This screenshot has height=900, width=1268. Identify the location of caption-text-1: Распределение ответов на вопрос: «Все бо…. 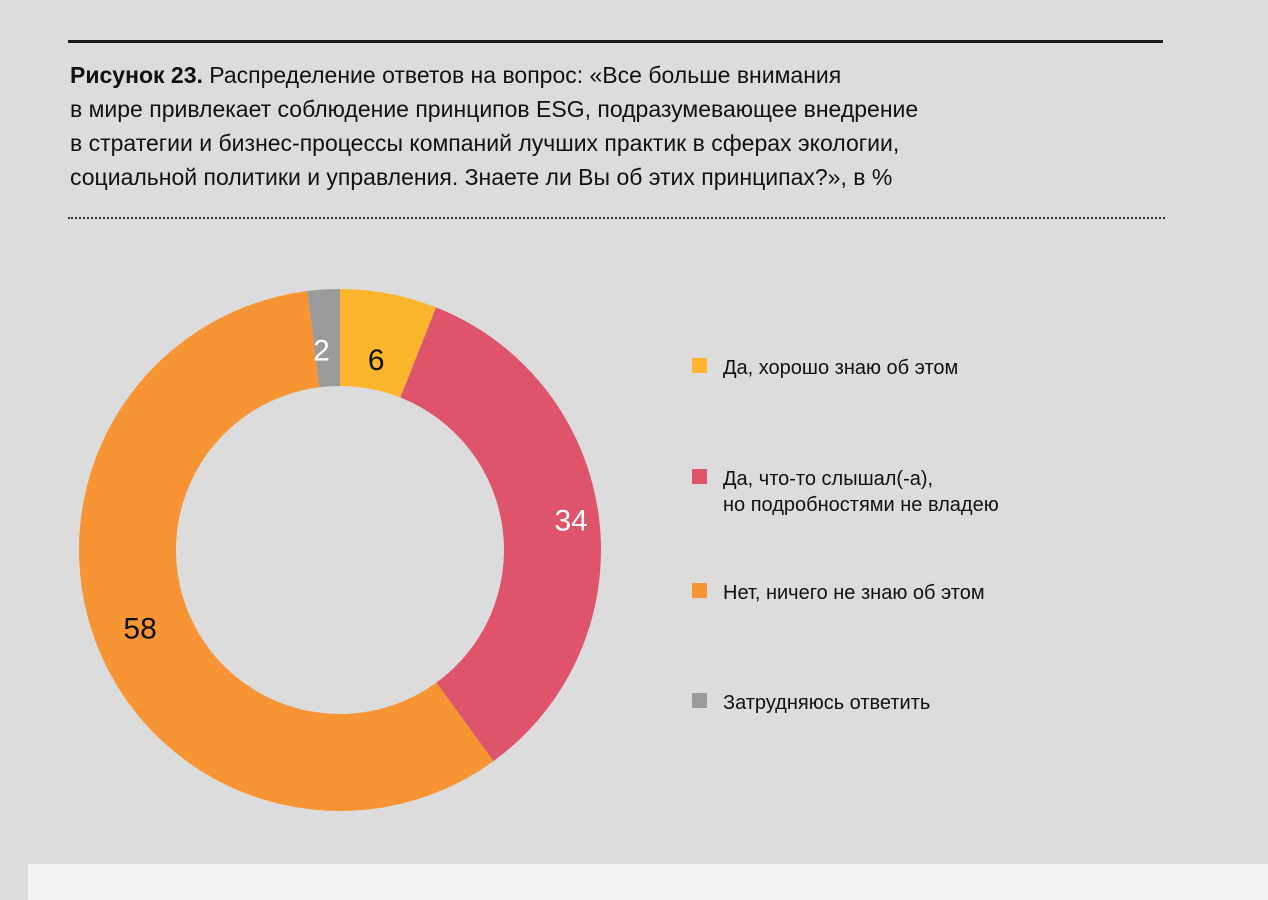
(522, 75).